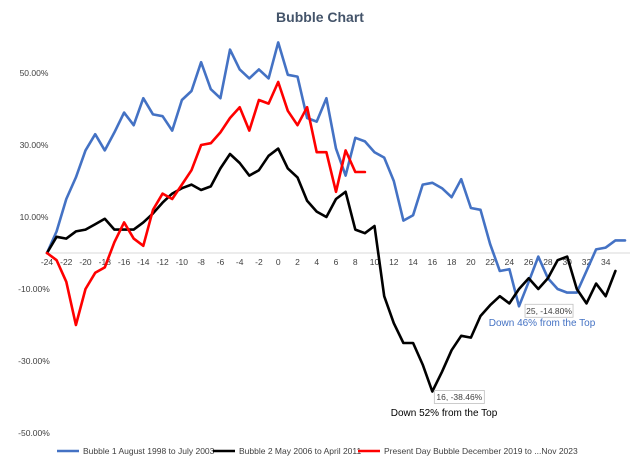 This screenshot has height=465, width=640. What do you see at coordinates (85, 262) in the screenshot?
I see `x-tick-label: -20` at bounding box center [85, 262].